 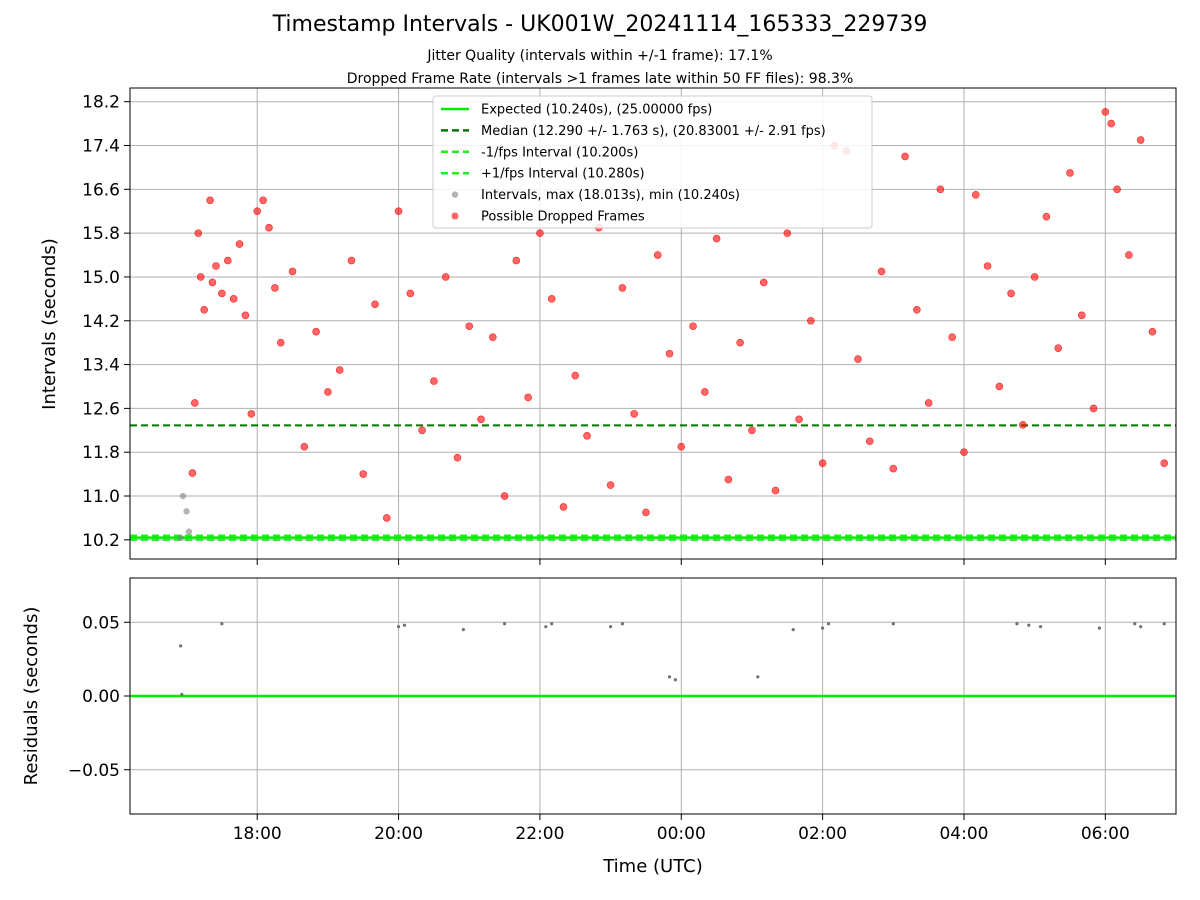 What do you see at coordinates (398, 834) in the screenshot?
I see `x-tick-label: 20:00` at bounding box center [398, 834].